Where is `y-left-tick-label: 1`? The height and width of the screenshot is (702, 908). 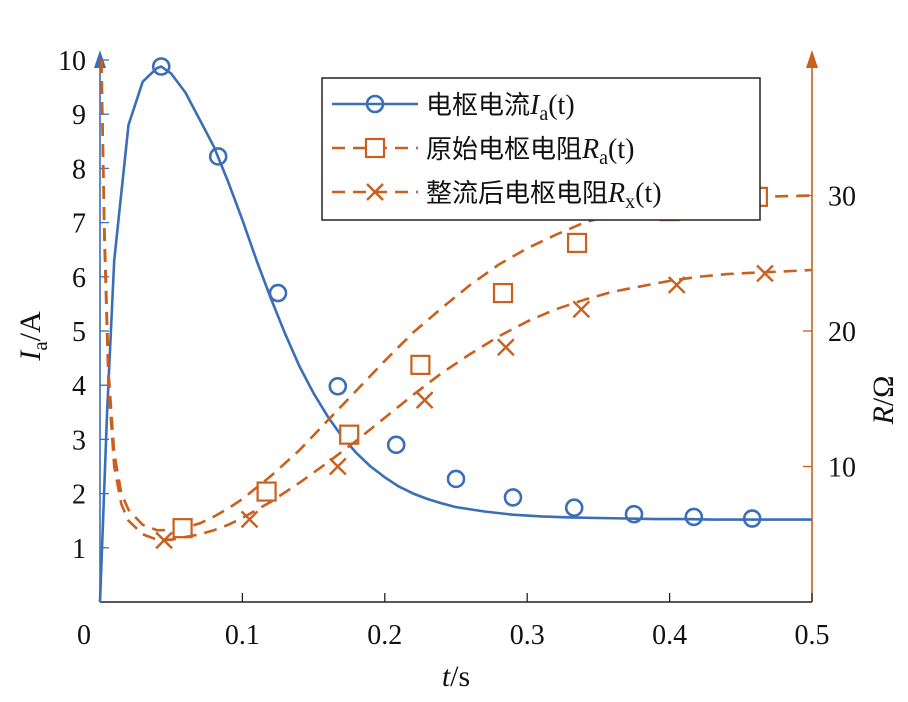 y-left-tick-label: 1 is located at coordinates (79, 549).